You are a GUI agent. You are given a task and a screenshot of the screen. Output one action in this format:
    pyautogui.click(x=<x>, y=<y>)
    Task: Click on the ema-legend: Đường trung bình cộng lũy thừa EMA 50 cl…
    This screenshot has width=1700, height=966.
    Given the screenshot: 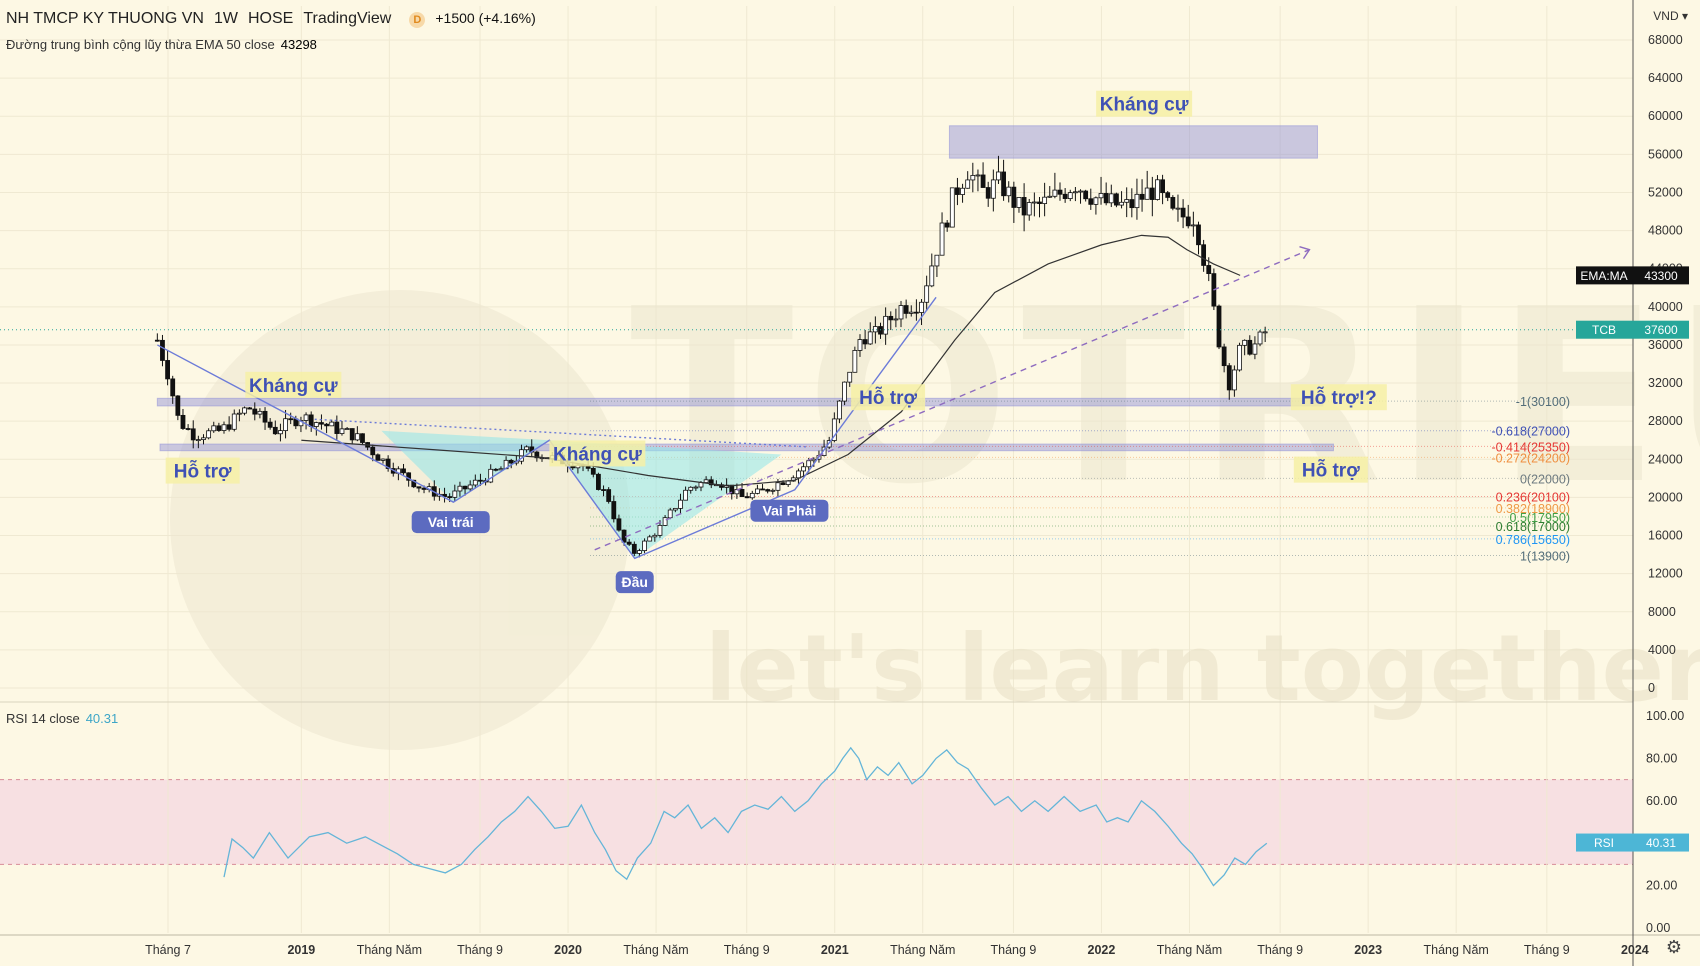 What is the action you would take?
    pyautogui.click(x=161, y=44)
    